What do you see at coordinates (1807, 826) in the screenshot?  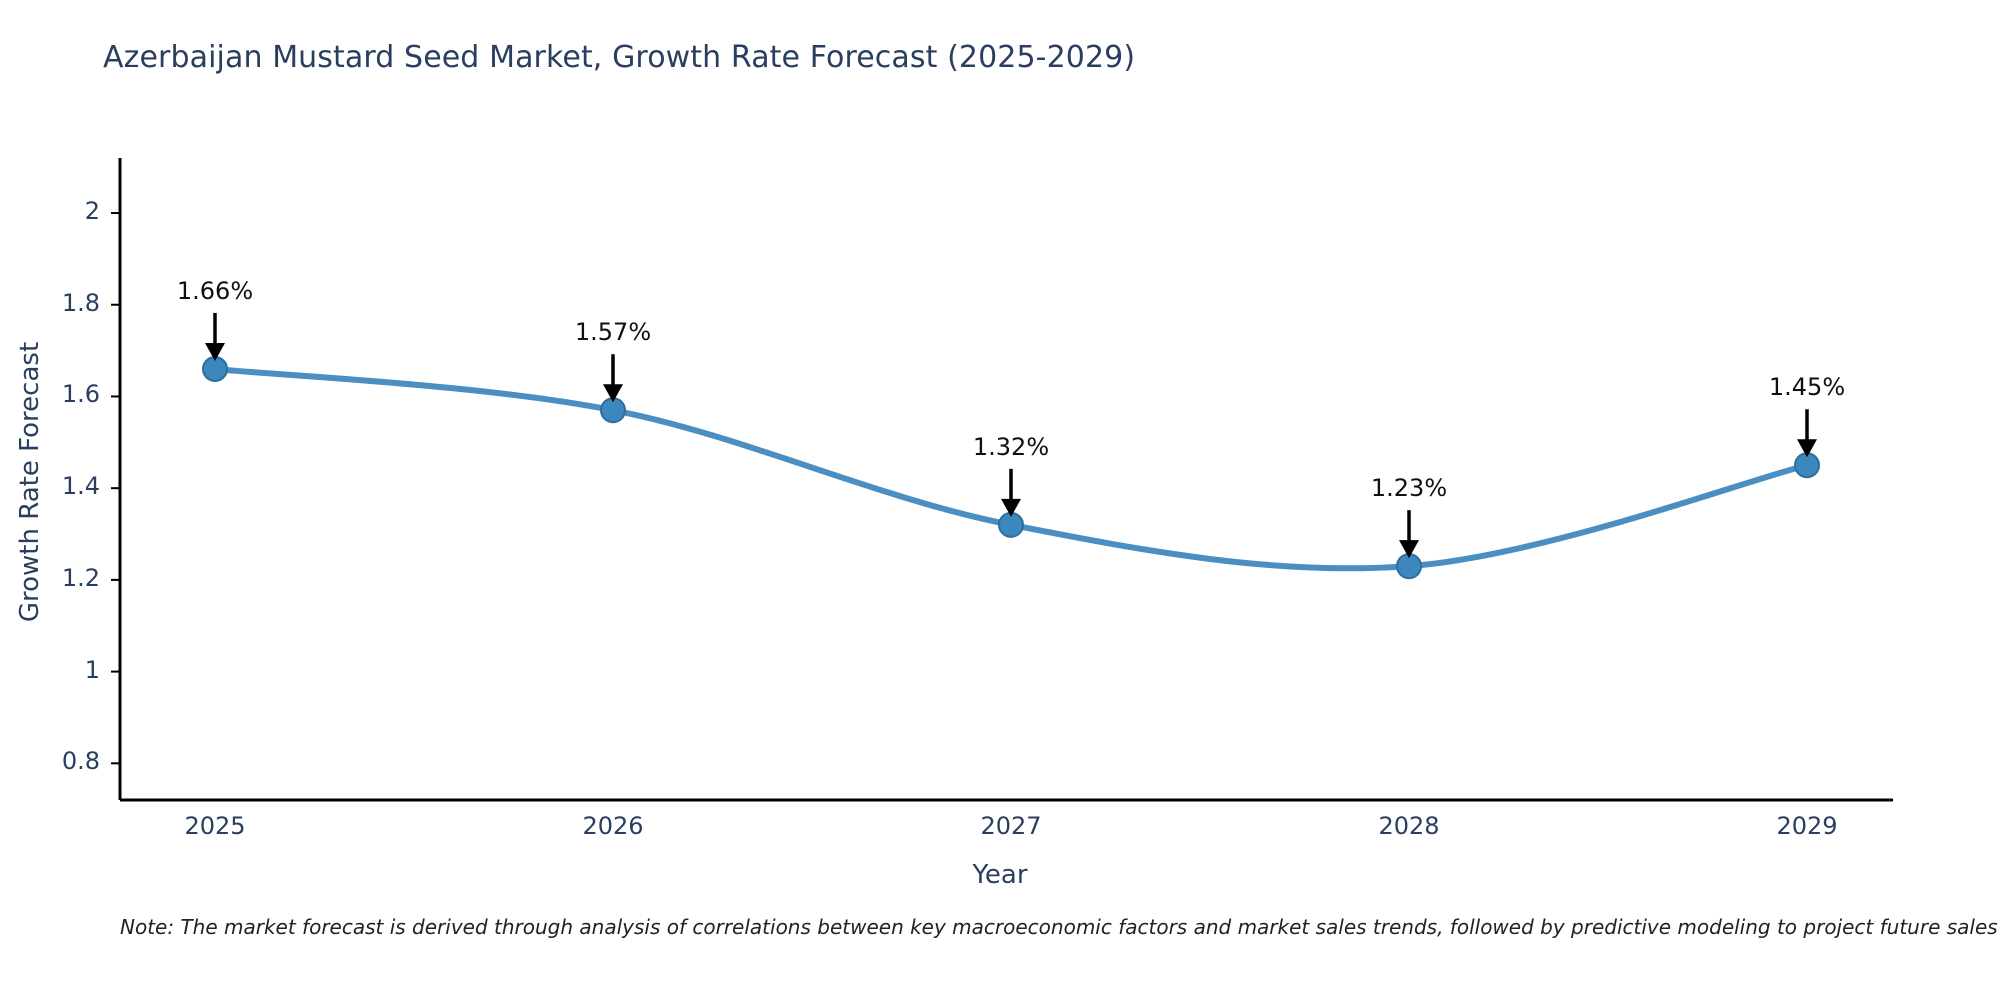 I see `x-axis-tick-label: 2029` at bounding box center [1807, 826].